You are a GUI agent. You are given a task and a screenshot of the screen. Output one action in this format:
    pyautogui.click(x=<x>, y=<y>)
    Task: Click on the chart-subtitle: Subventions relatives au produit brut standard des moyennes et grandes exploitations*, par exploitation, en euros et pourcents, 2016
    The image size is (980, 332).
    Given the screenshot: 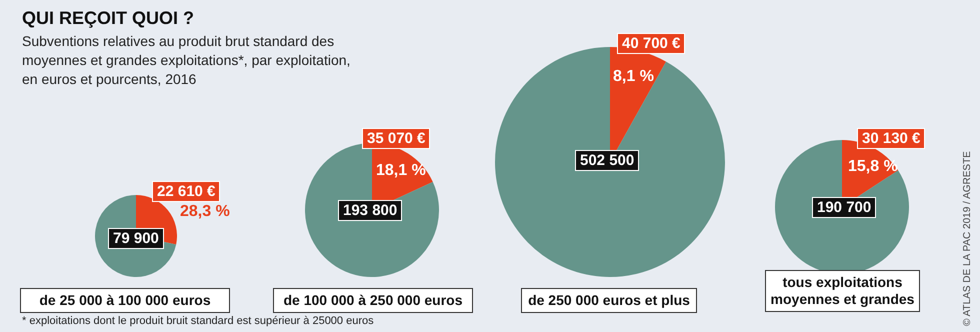 What is the action you would take?
    pyautogui.click(x=187, y=60)
    